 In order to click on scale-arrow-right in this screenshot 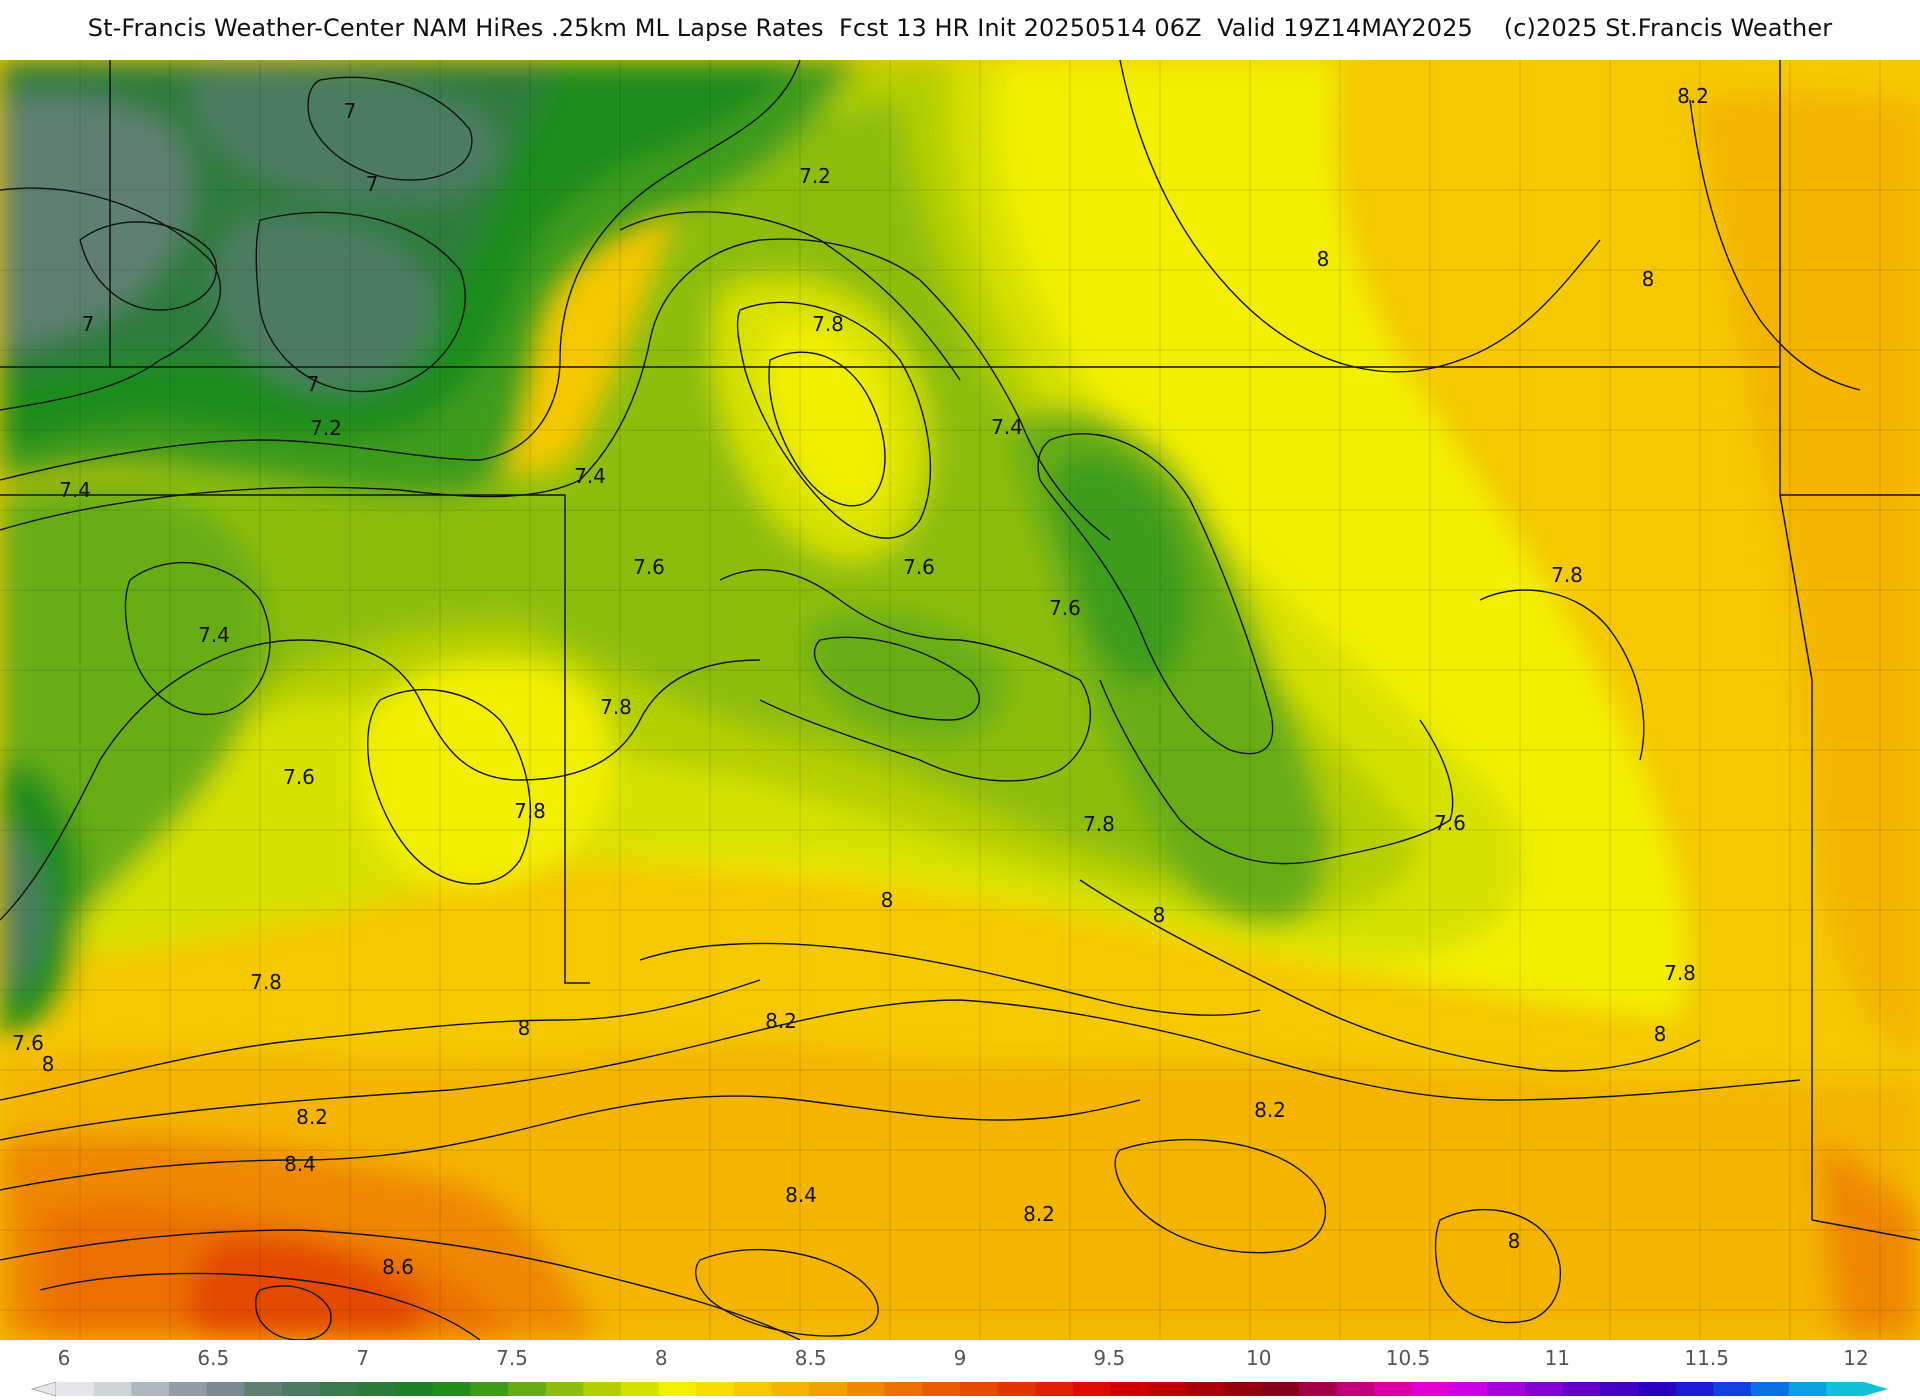, I will do `click(1876, 1389)`.